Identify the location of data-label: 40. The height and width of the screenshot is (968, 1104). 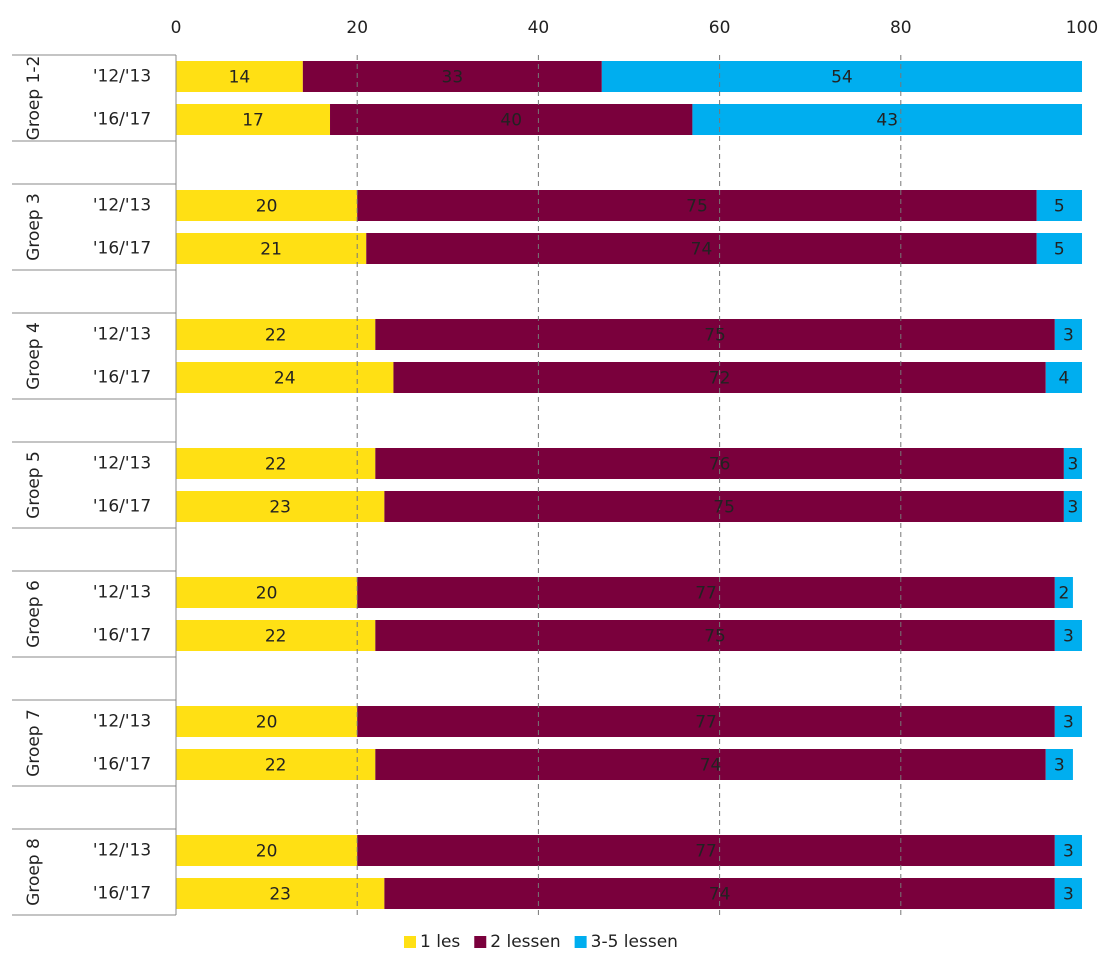
(511, 121).